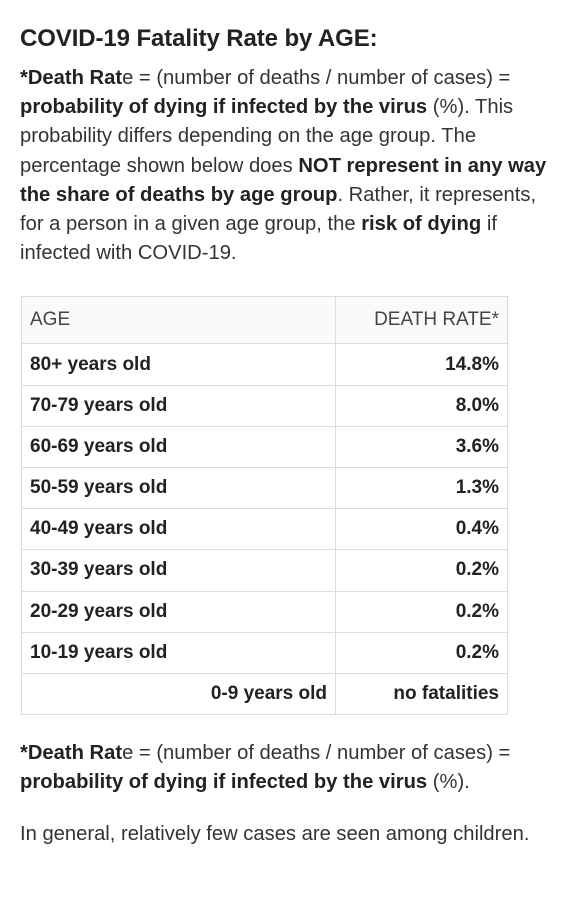 This screenshot has height=900, width=571. What do you see at coordinates (421, 320) in the screenshot?
I see `header-death-rate: DEATH RATE*` at bounding box center [421, 320].